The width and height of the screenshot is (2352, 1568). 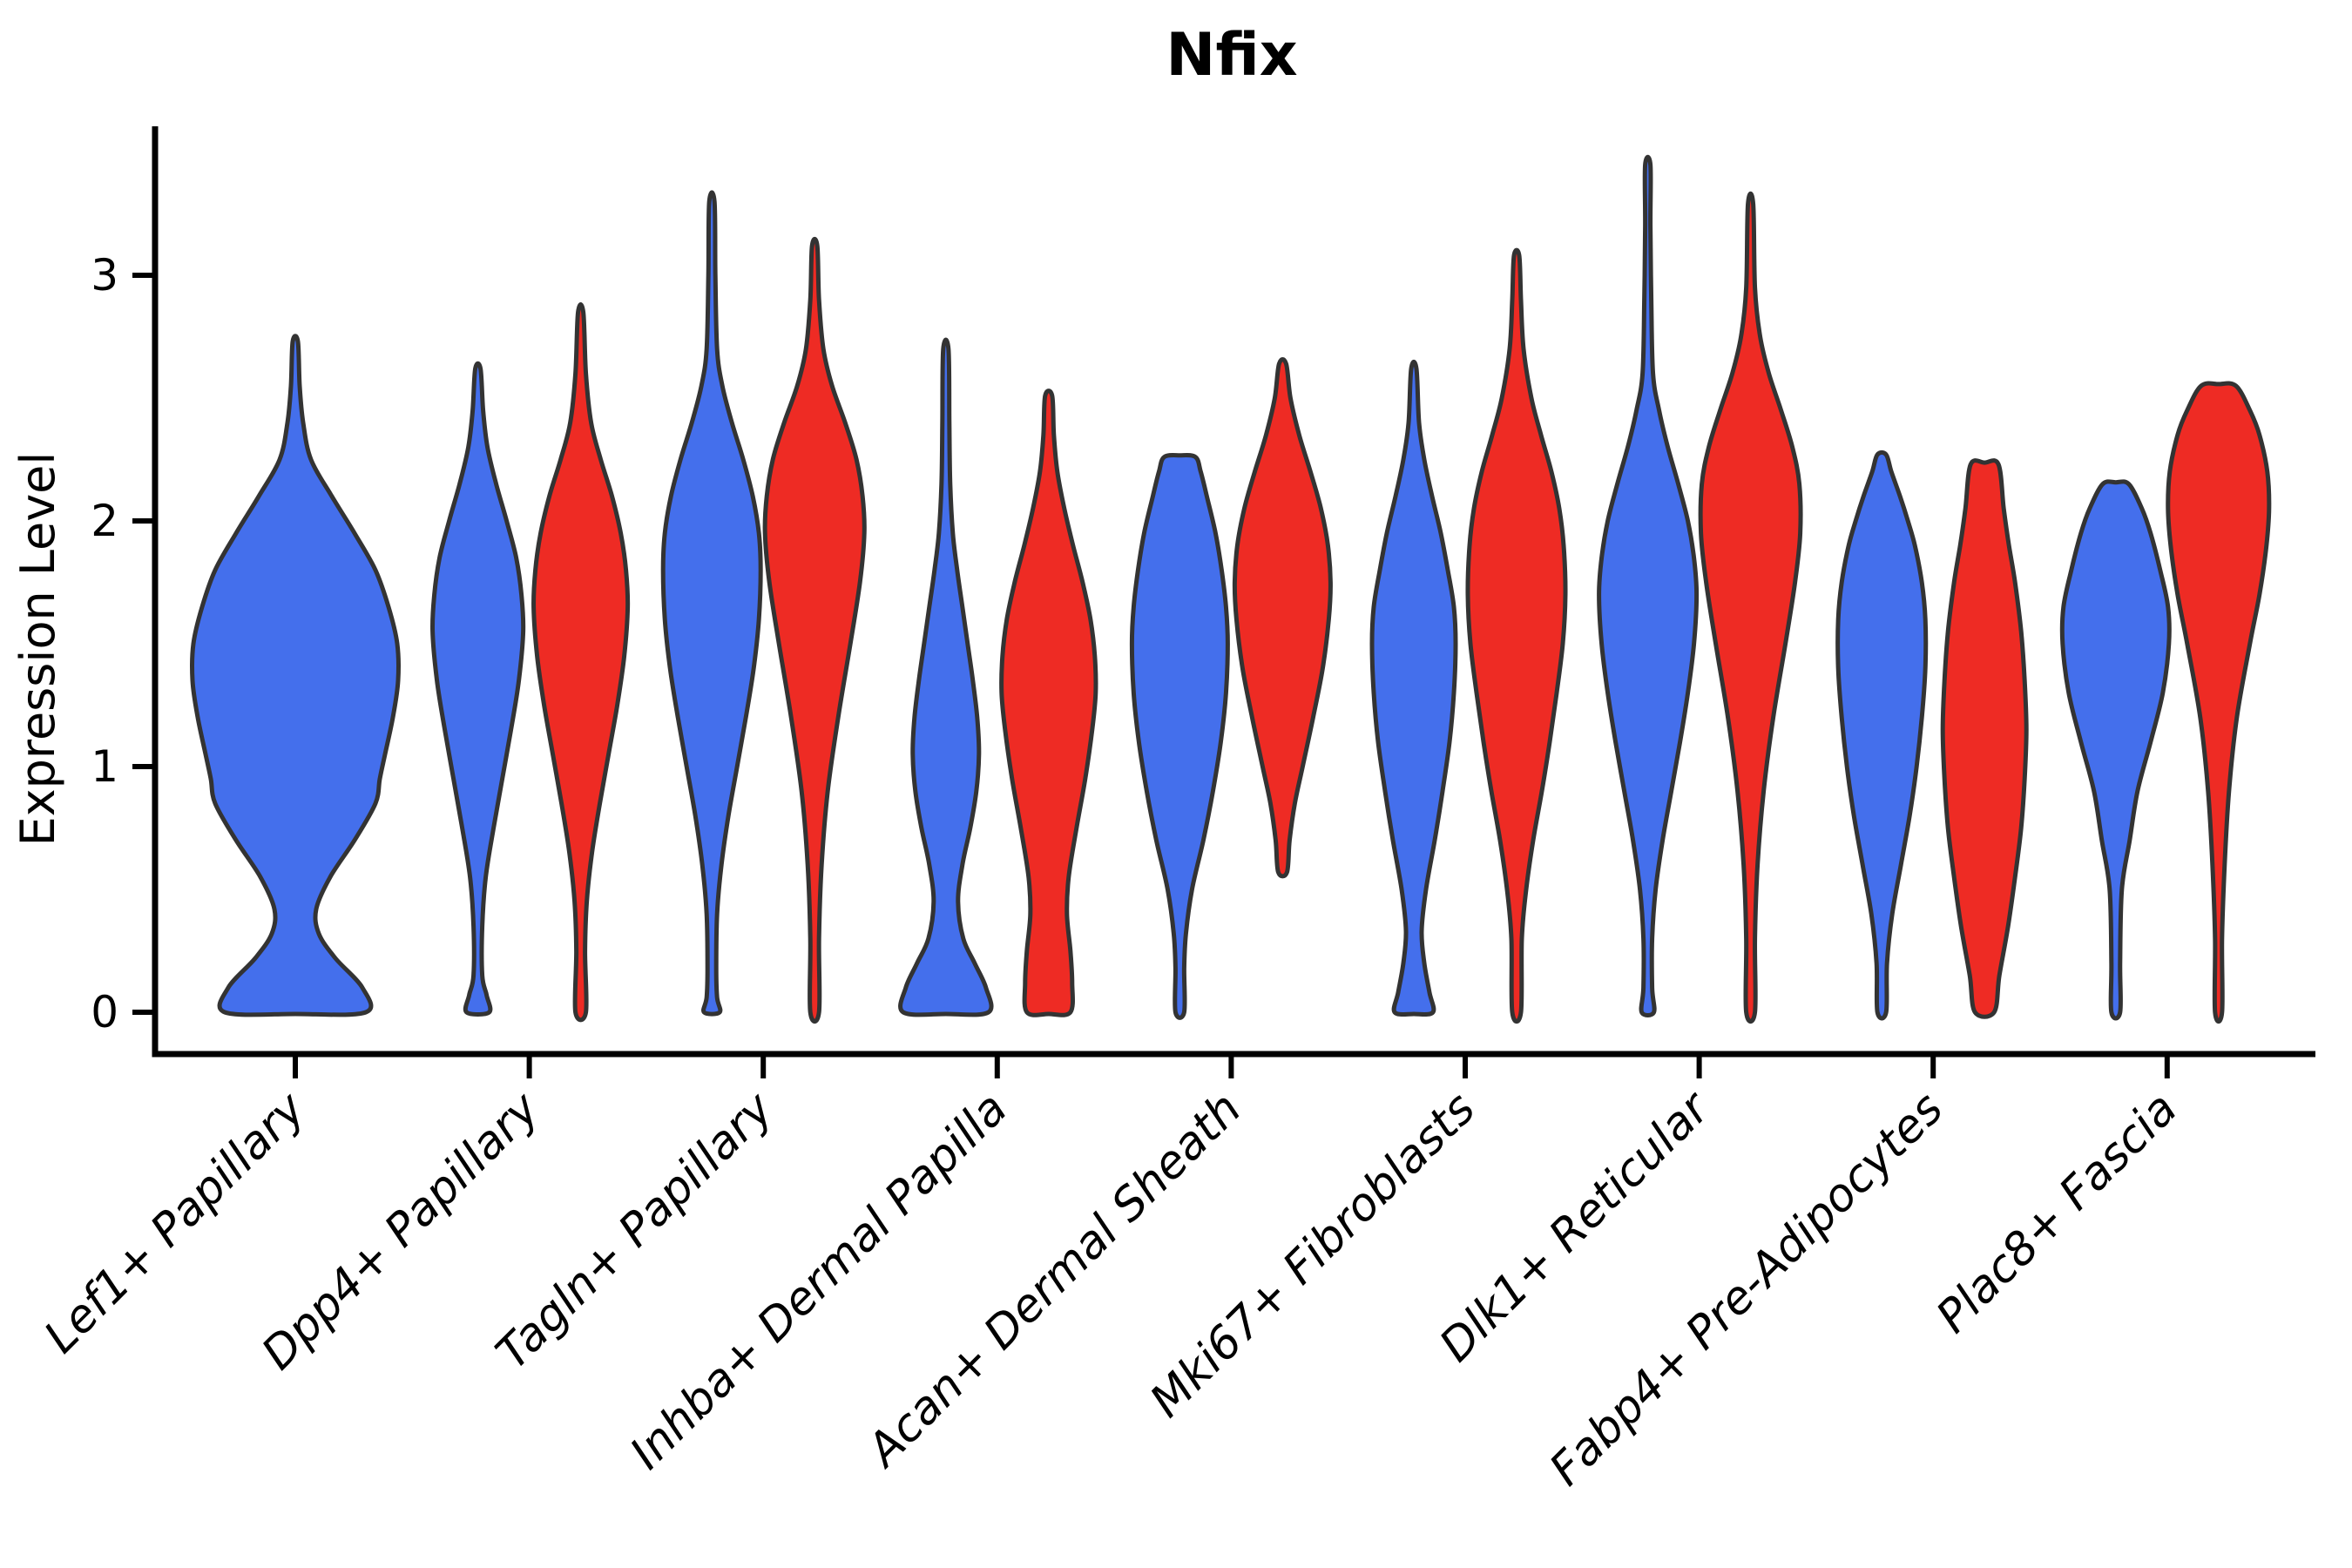 What do you see at coordinates (1984, 738) in the screenshot?
I see `violin-condition-red-fabp4-pre-adipocytes` at bounding box center [1984, 738].